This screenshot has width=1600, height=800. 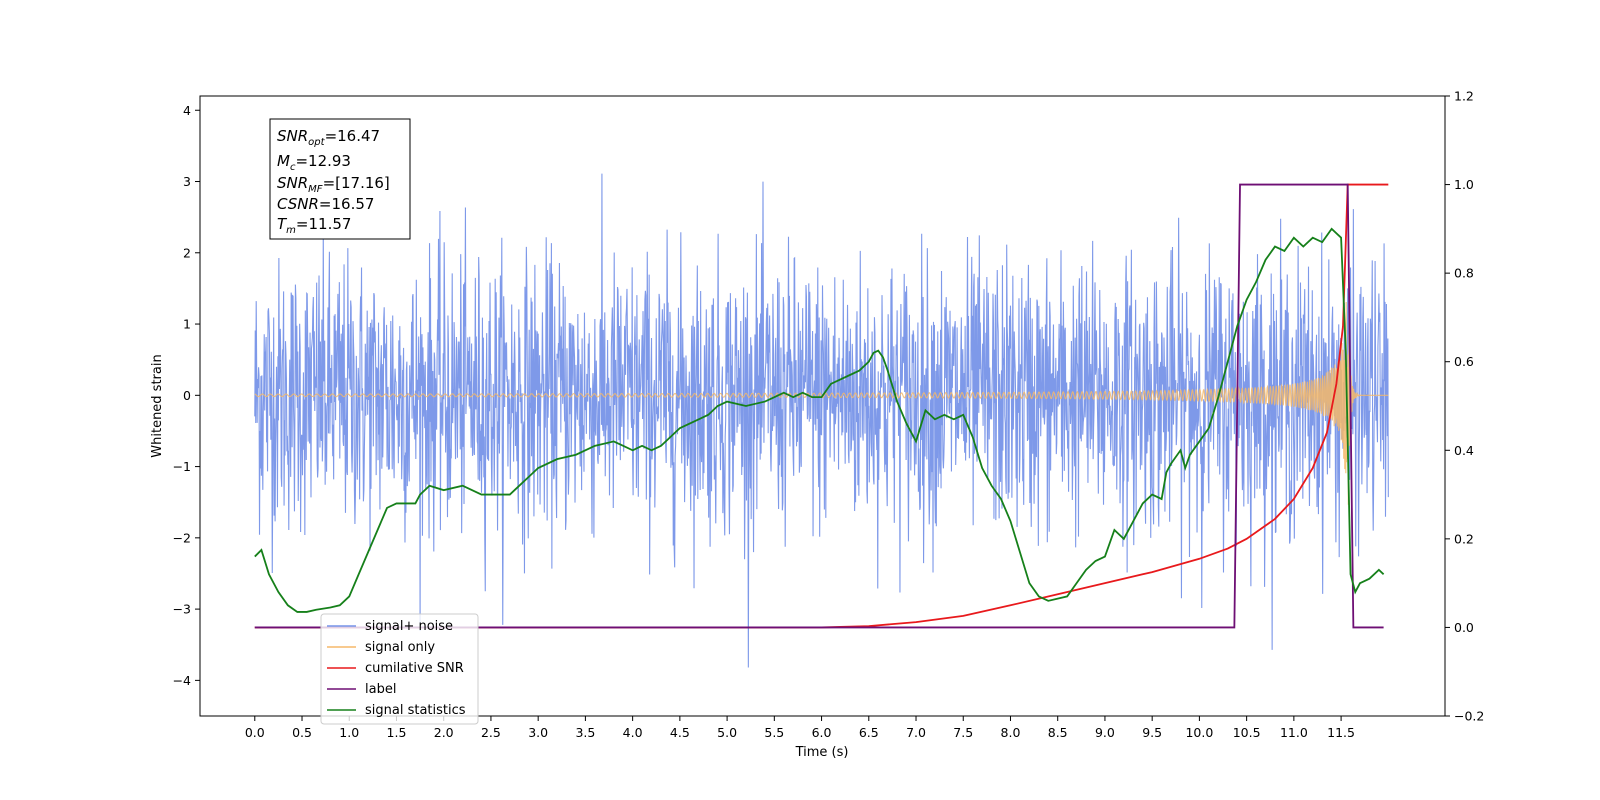 I want to click on legend-item-signal-only: signal only, so click(x=381, y=647).